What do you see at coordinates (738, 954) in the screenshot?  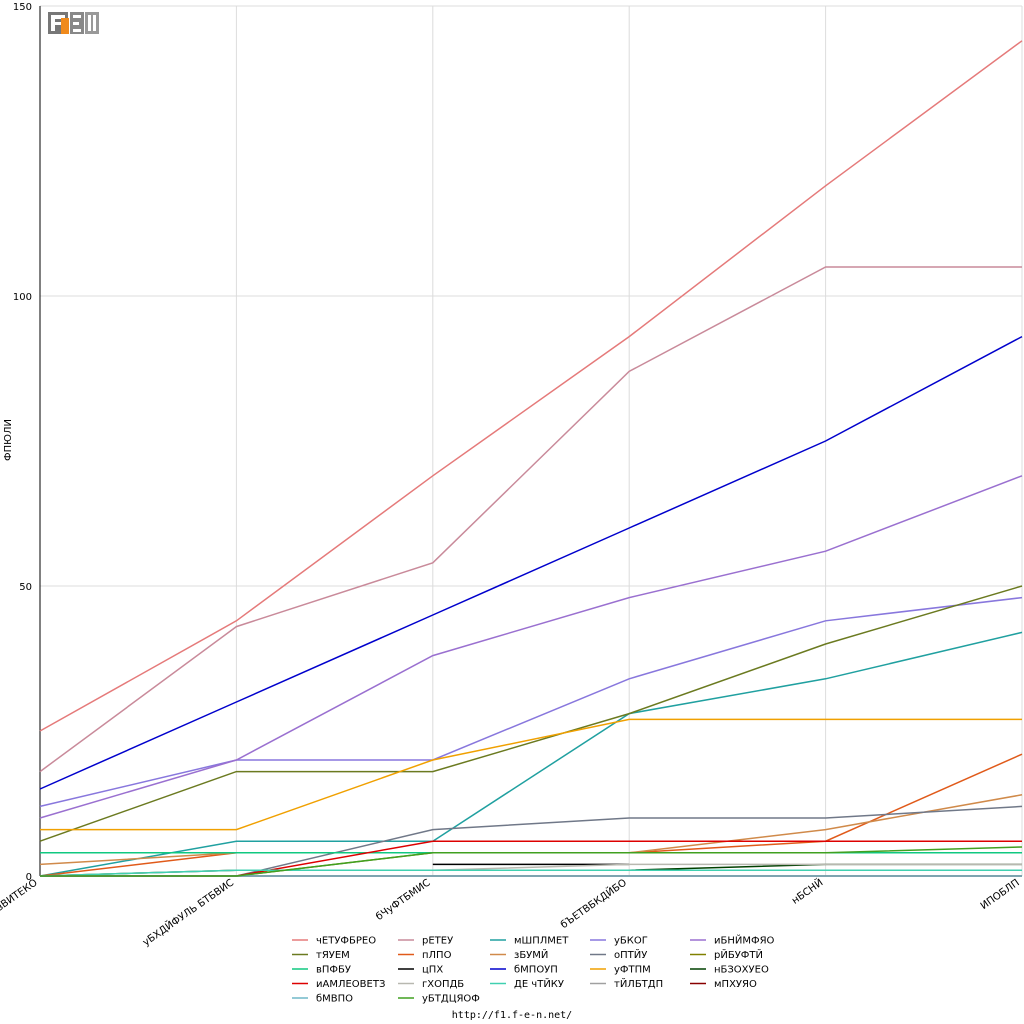 I see `legend-label: рЙБУФТЙ` at bounding box center [738, 954].